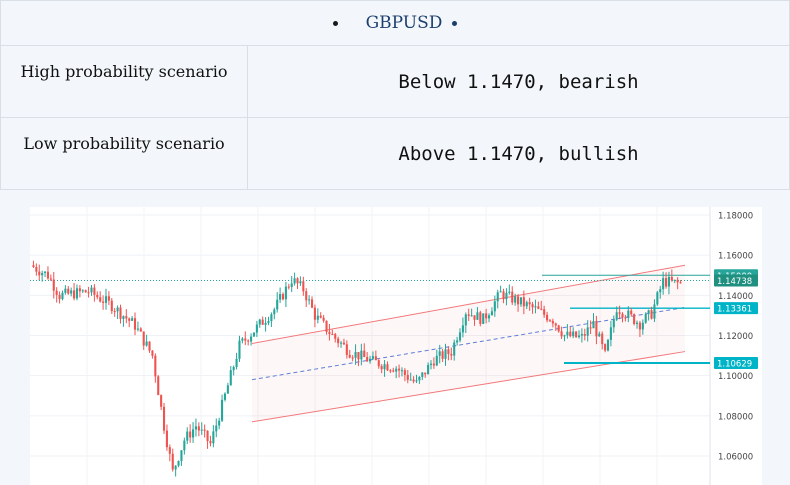 The image size is (790, 485). Describe the element at coordinates (734, 282) in the screenshot. I see `price-label: 1.14738` at that location.